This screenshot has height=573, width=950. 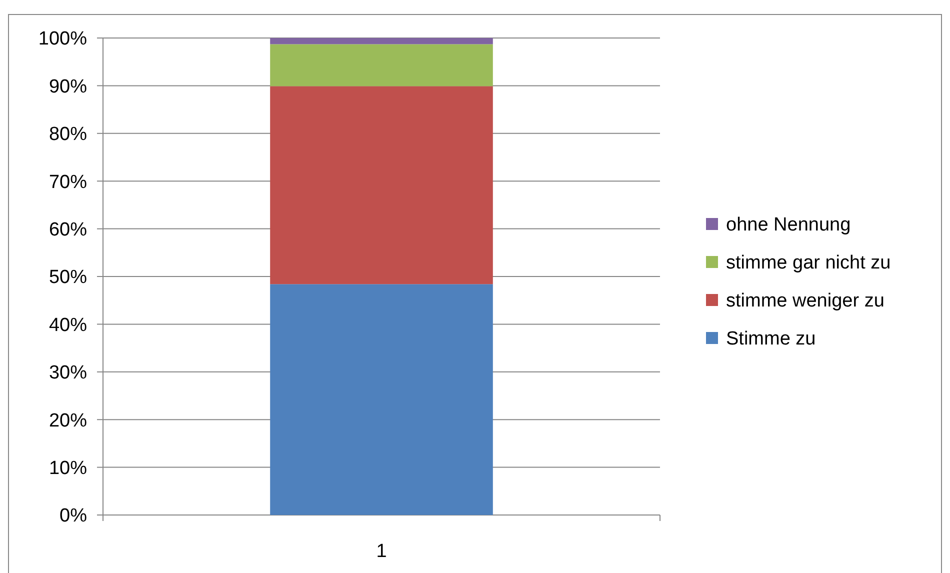 I want to click on y-tick-label: 90%, so click(x=68, y=87).